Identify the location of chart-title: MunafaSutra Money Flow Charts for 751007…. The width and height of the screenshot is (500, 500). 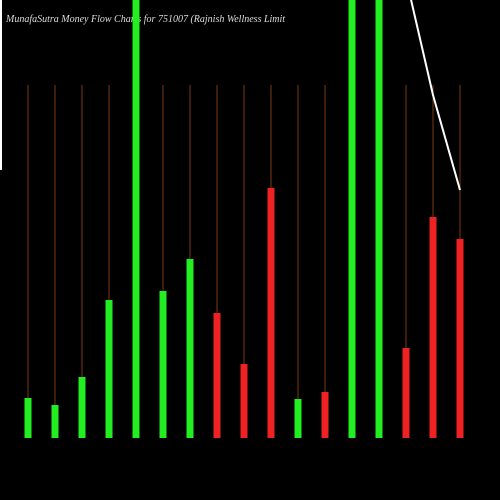
(145, 19).